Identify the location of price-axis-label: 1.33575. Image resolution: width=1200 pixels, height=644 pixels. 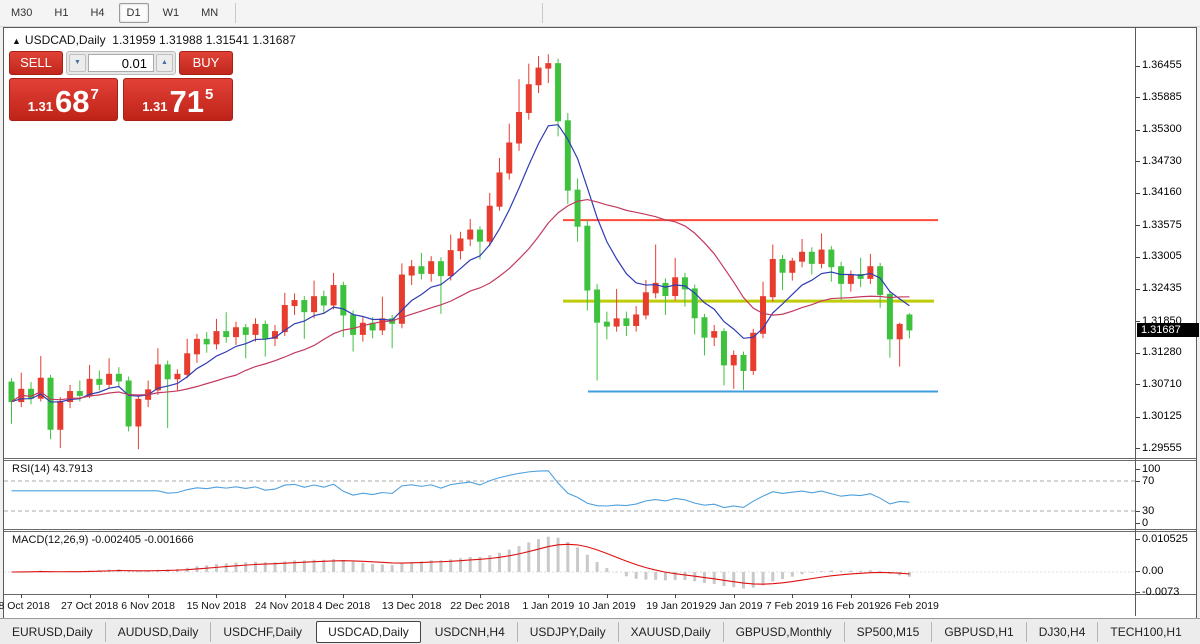
(1162, 224).